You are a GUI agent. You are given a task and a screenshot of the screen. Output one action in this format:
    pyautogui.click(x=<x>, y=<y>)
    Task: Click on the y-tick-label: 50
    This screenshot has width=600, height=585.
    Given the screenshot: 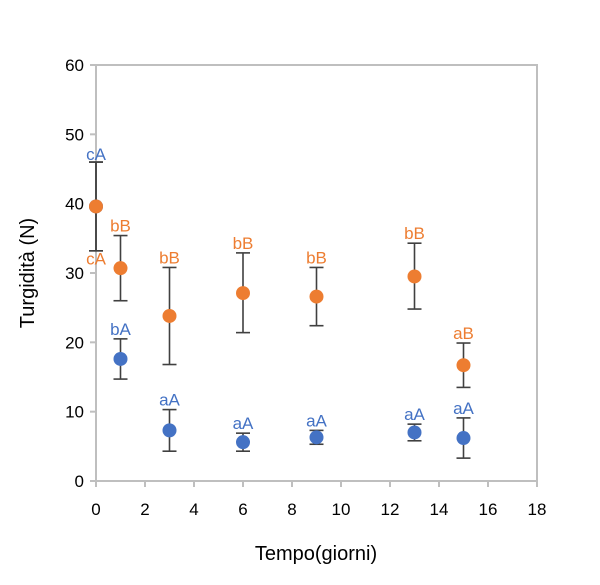 What is the action you would take?
    pyautogui.click(x=74, y=134)
    